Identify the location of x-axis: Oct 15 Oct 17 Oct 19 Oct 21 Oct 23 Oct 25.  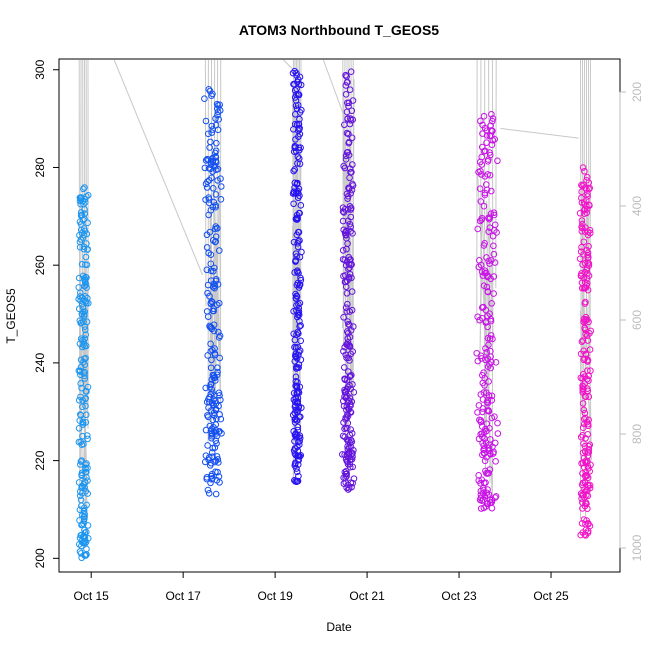
(321, 587).